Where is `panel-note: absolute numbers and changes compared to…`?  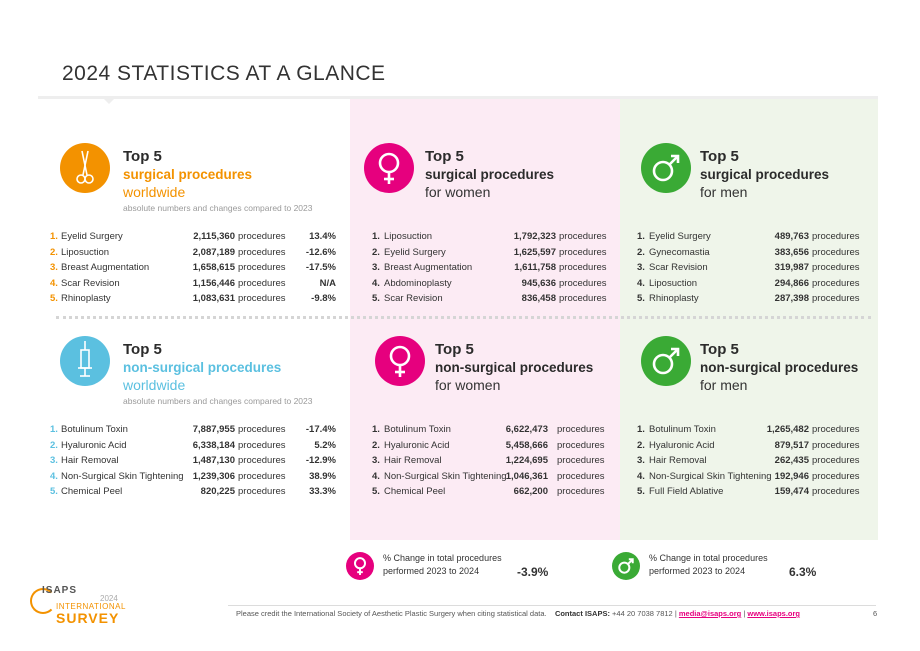 panel-note: absolute numbers and changes compared to… is located at coordinates (218, 208).